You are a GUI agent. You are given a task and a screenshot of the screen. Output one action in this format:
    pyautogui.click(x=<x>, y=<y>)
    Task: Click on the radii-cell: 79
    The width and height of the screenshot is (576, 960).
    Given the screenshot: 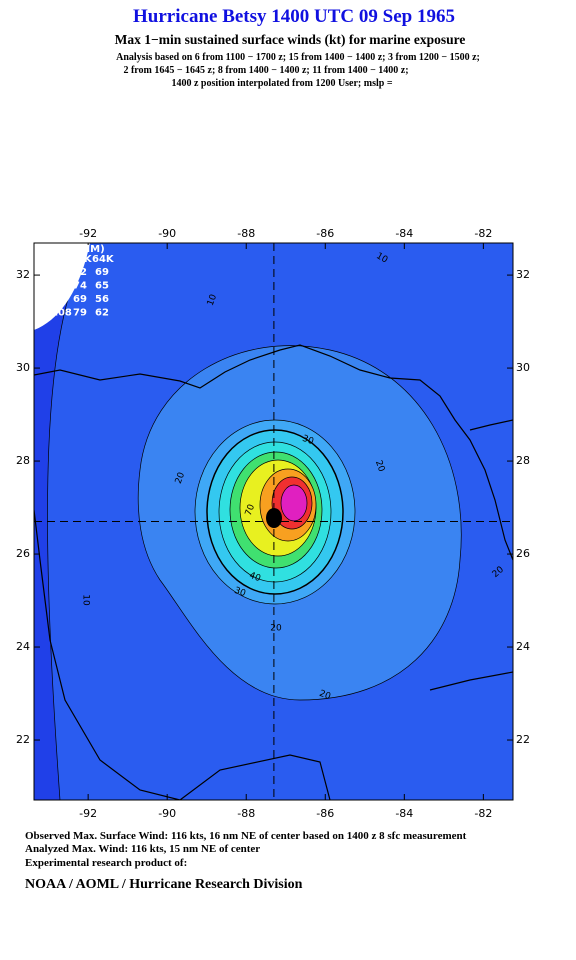 What is the action you would take?
    pyautogui.click(x=80, y=313)
    